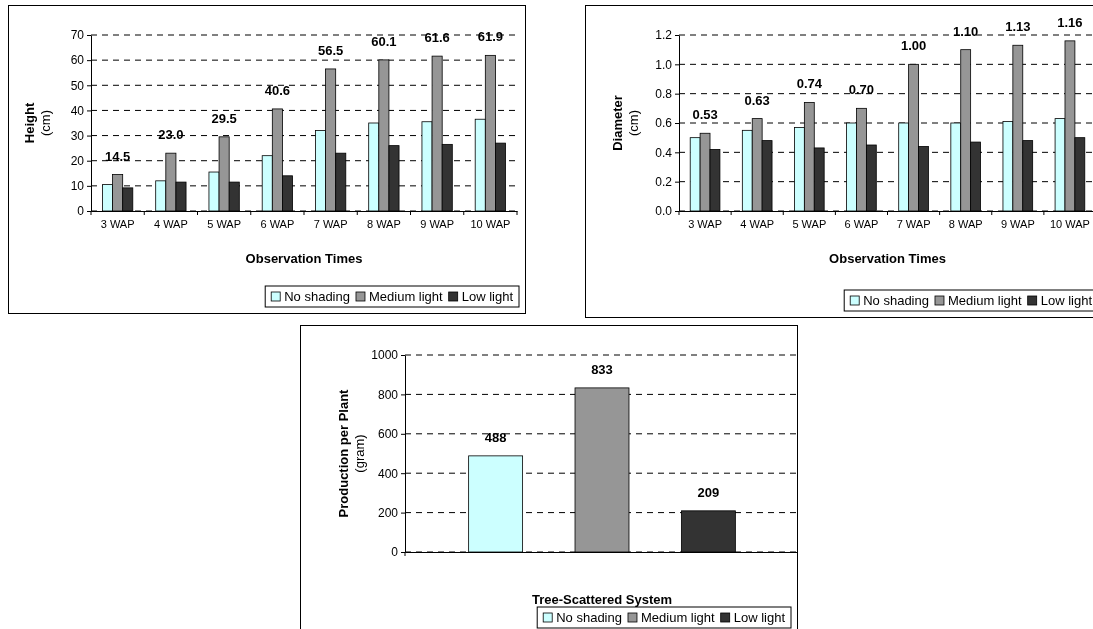  I want to click on y-tick-label: 400, so click(388, 473).